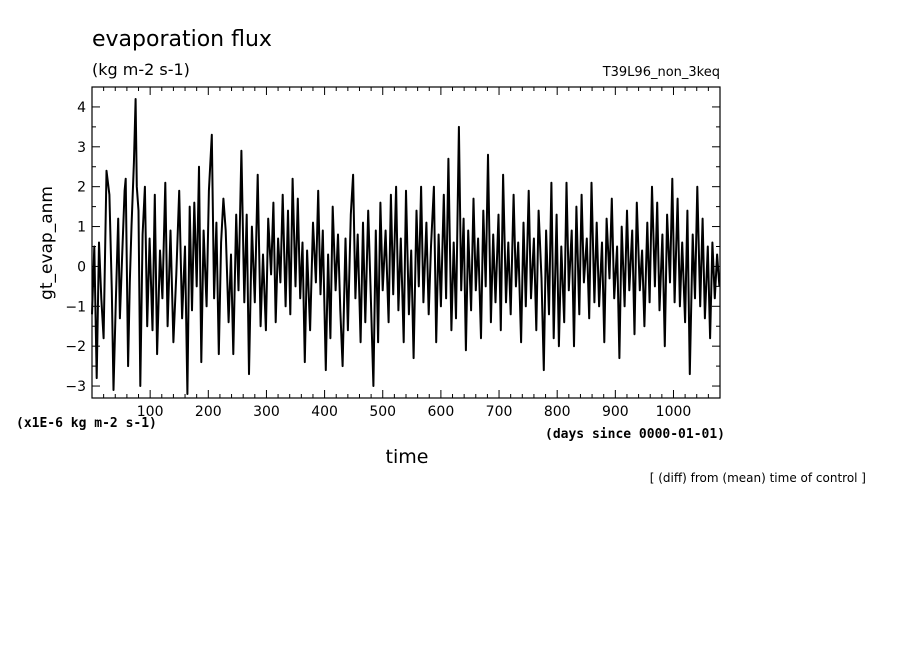 The image size is (904, 654). What do you see at coordinates (615, 412) in the screenshot?
I see `x-tick-label: 900` at bounding box center [615, 412].